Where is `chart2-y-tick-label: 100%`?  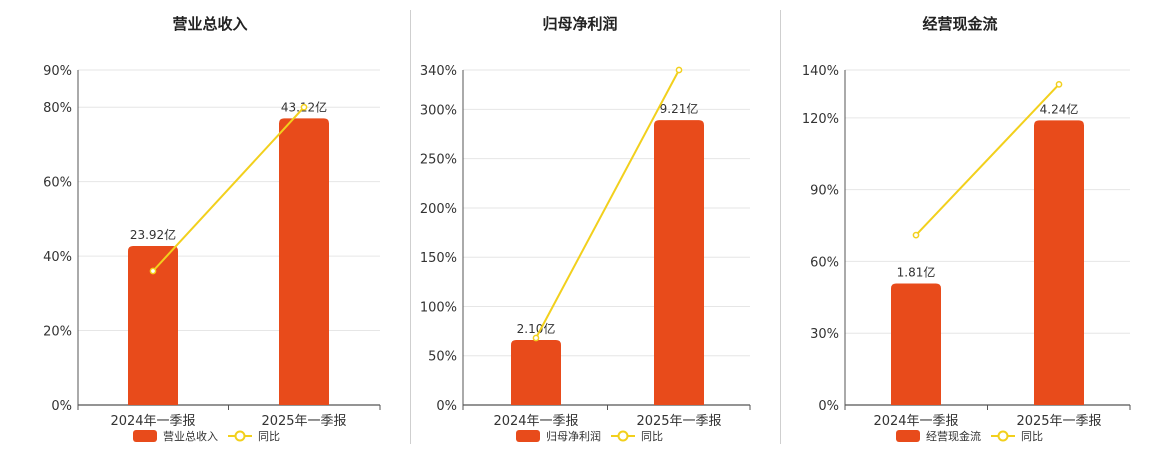
chart2-y-tick-label: 100% is located at coordinates (438, 307).